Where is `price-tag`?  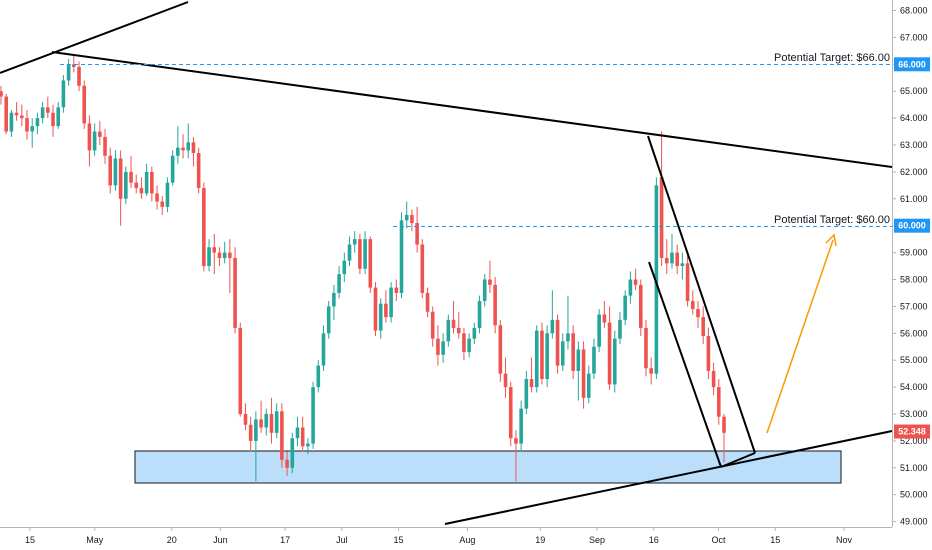
price-tag is located at coordinates (912, 225).